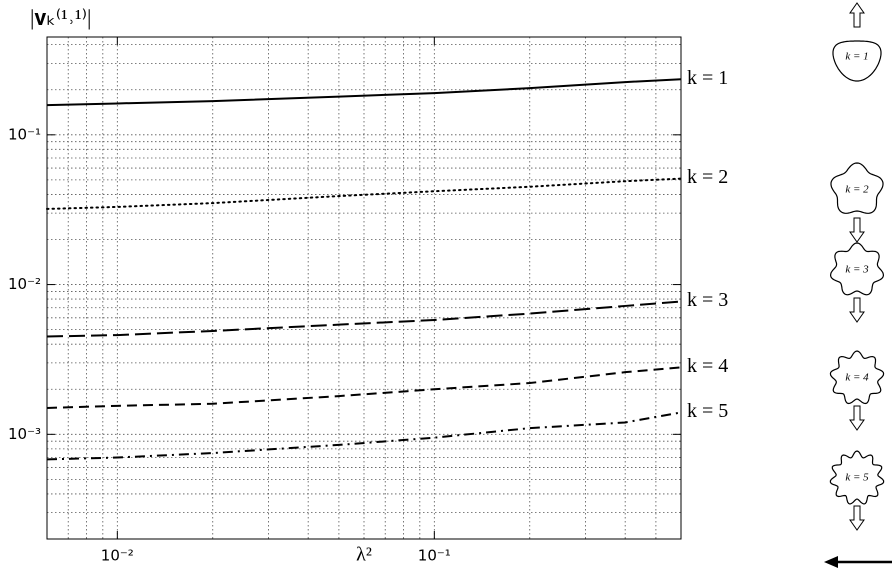  What do you see at coordinates (707, 366) in the screenshot?
I see `series-label: k = 4` at bounding box center [707, 366].